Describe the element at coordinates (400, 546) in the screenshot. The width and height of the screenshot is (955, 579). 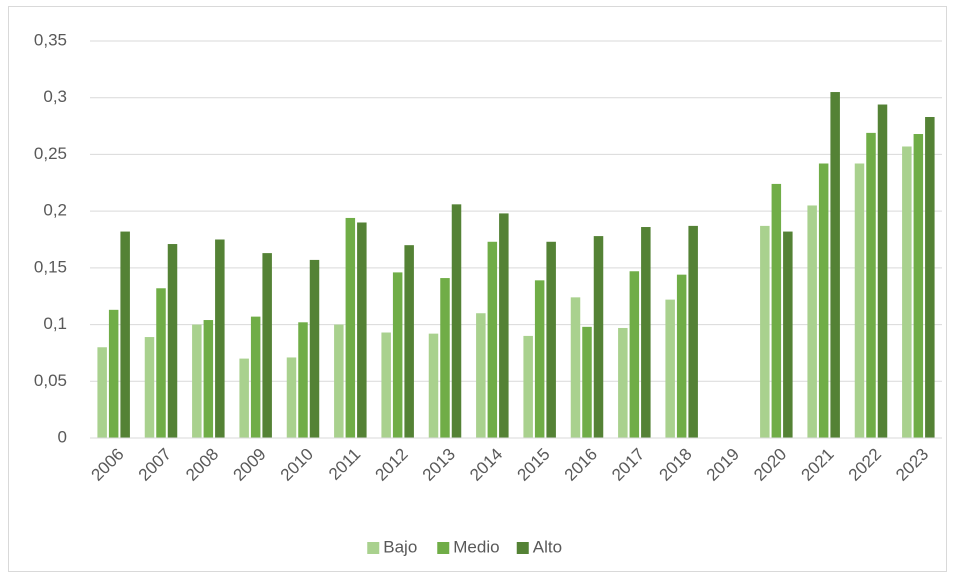
I see `legend-label: Bajo` at that location.